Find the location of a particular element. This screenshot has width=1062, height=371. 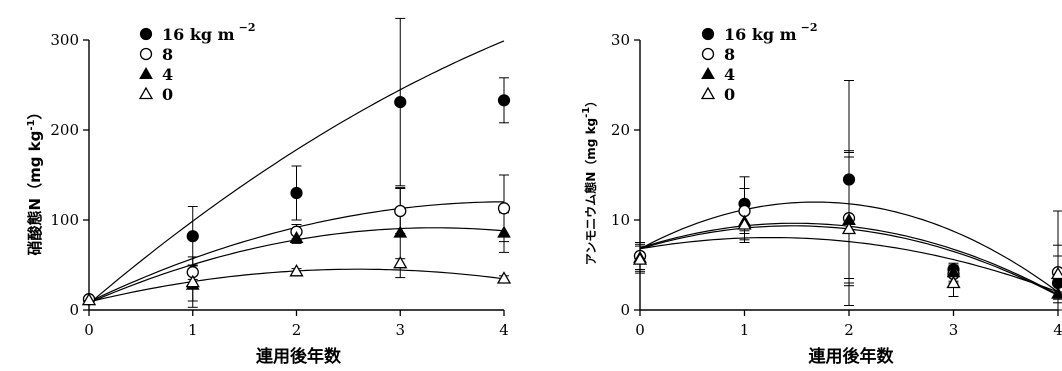

y-axis-label-group: アンモニウム態N（mg kg-1） is located at coordinates (589, 180).